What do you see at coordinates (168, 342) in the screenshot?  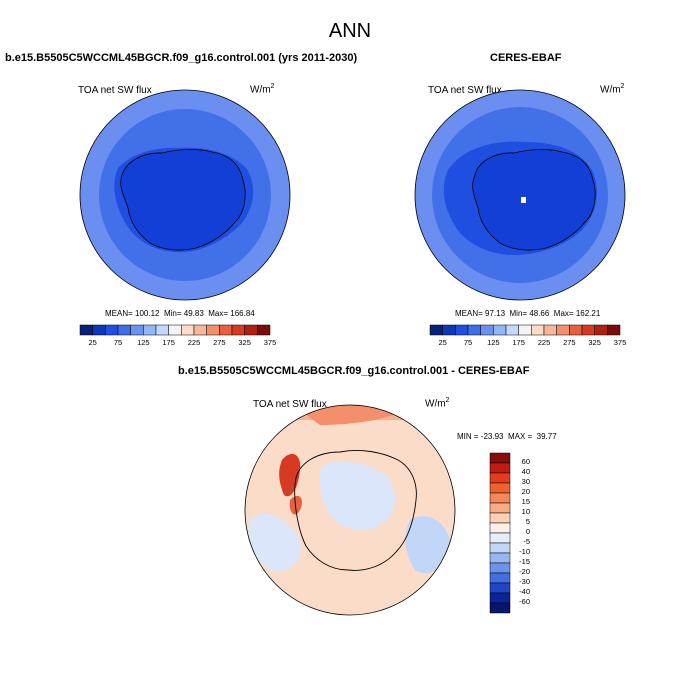 I see `model-colorbar-tick-label: 175` at bounding box center [168, 342].